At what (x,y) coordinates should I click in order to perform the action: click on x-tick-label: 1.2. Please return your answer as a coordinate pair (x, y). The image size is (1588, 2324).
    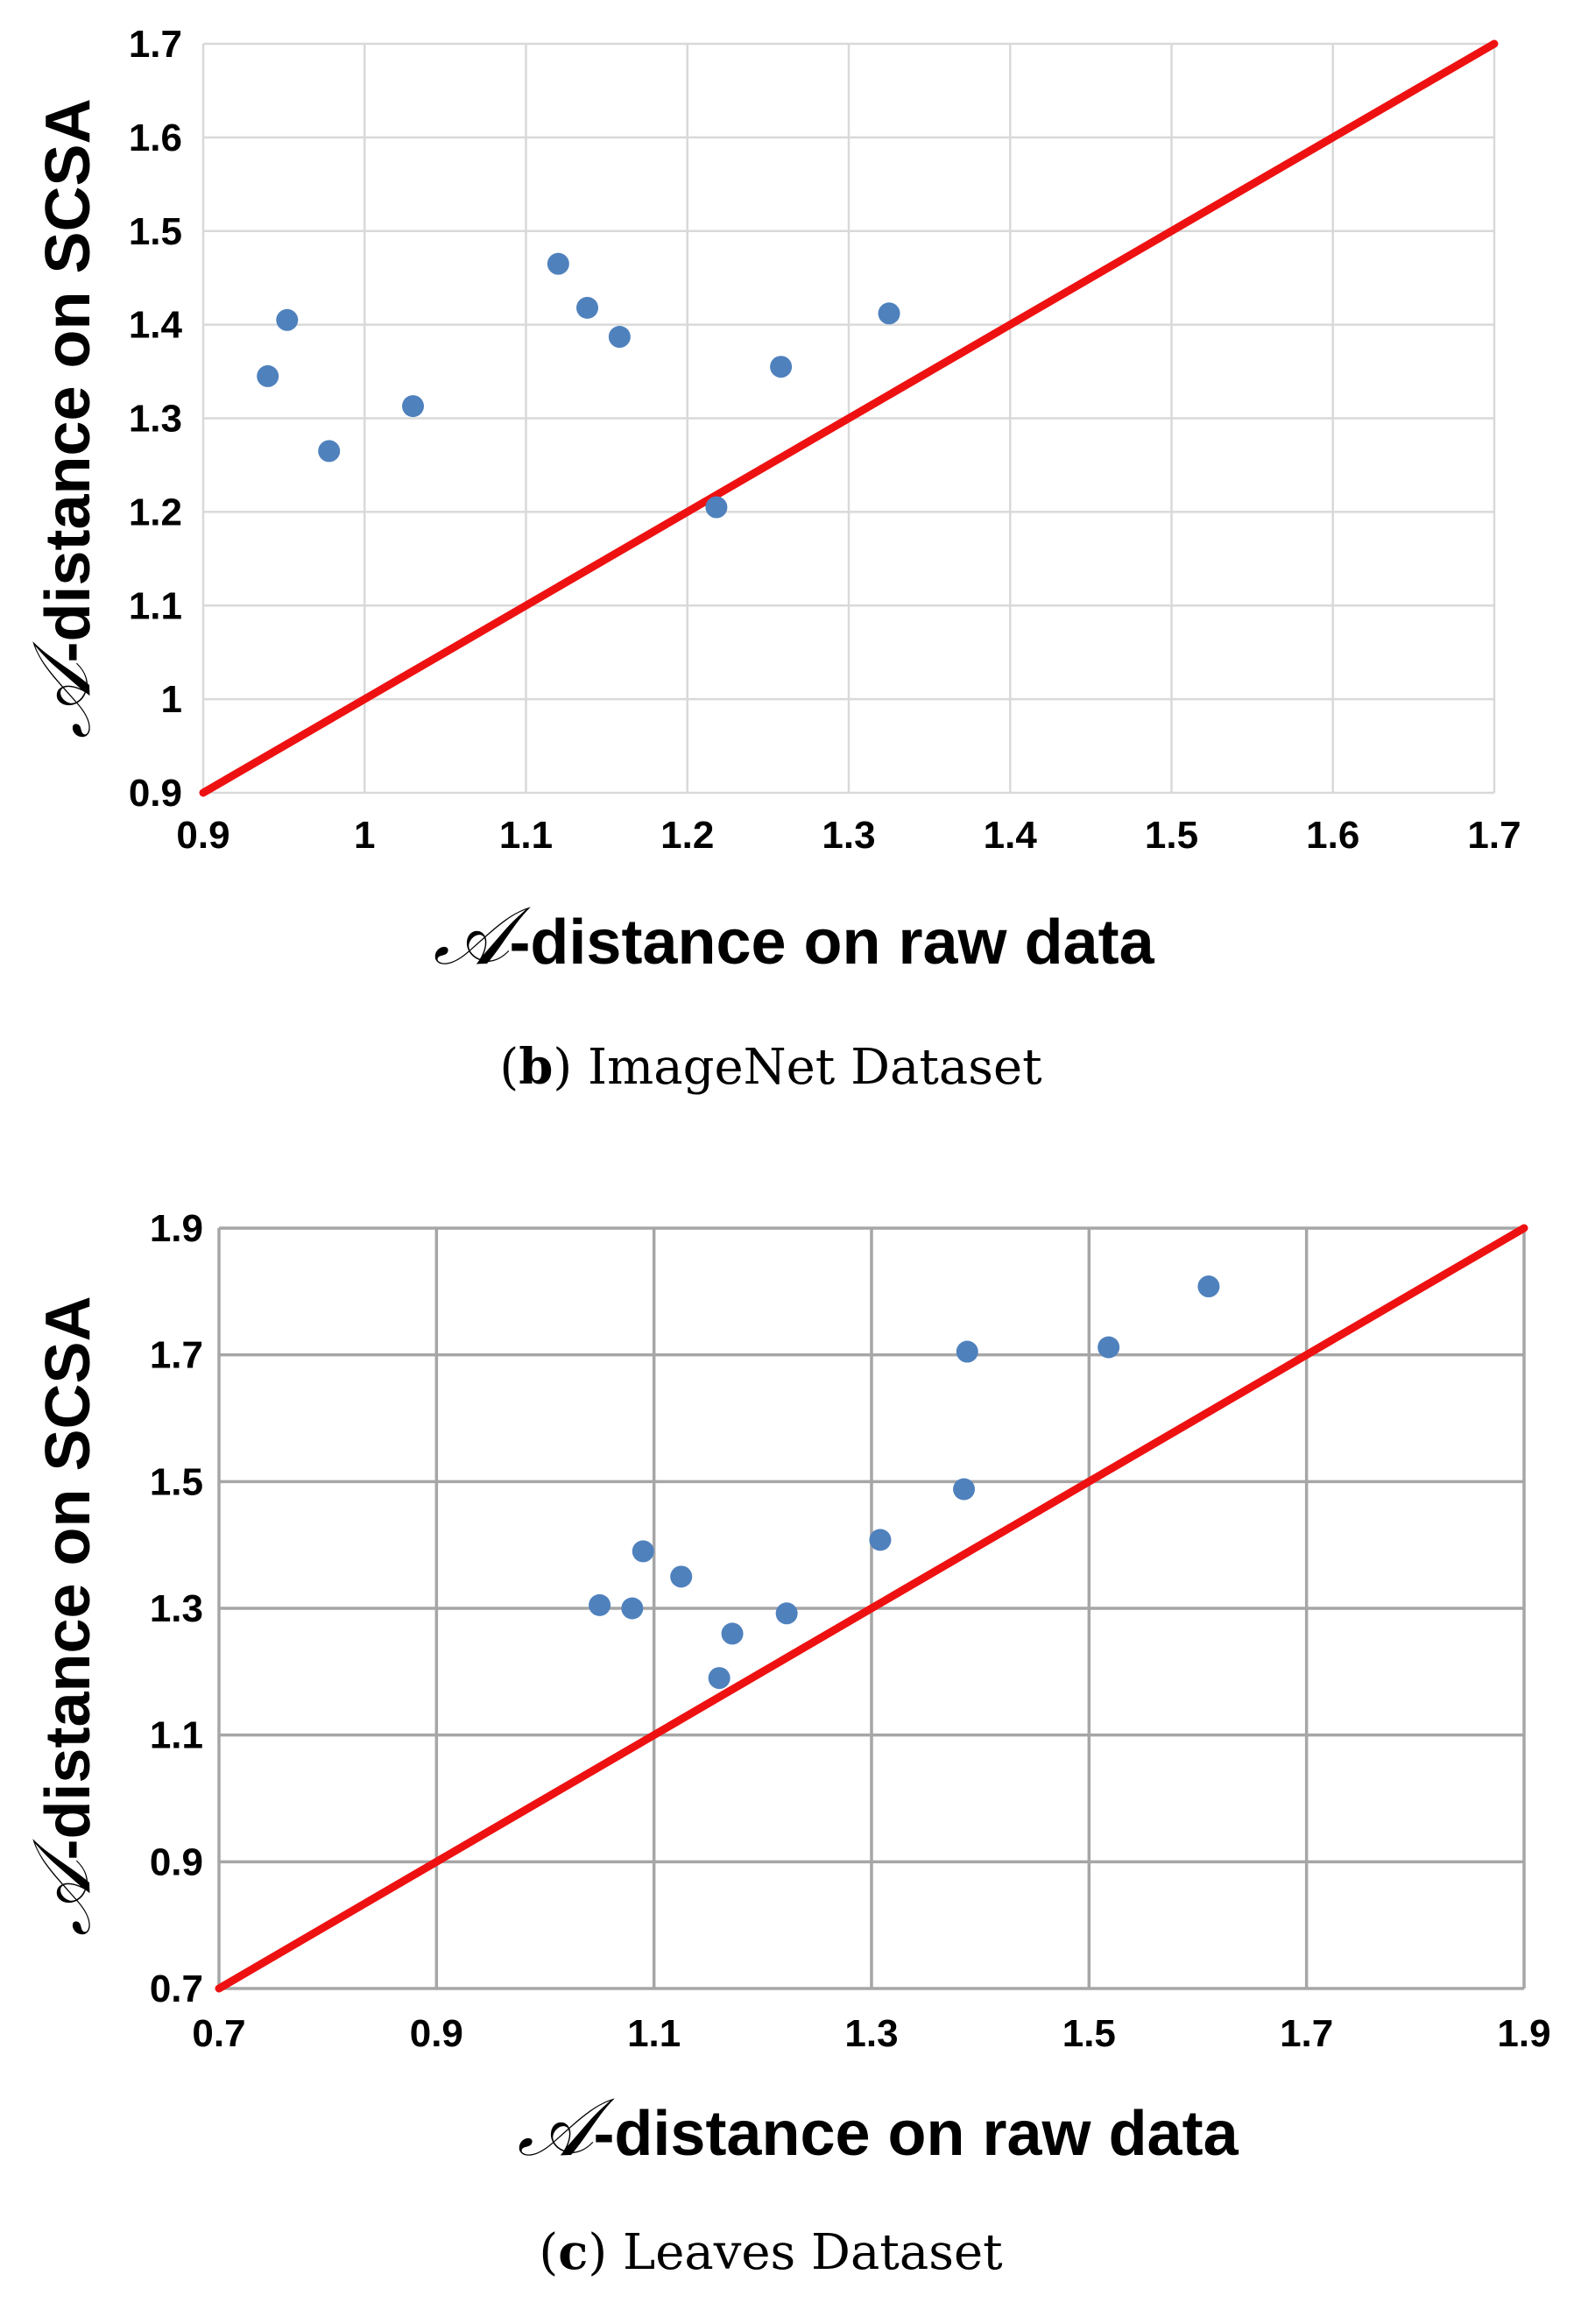
    Looking at the image, I should click on (687, 835).